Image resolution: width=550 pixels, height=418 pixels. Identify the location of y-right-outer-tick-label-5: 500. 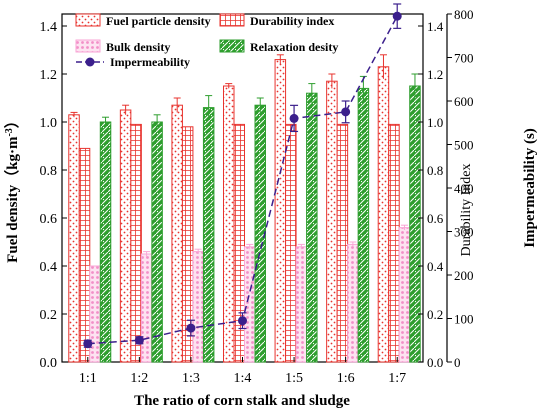
(464, 145).